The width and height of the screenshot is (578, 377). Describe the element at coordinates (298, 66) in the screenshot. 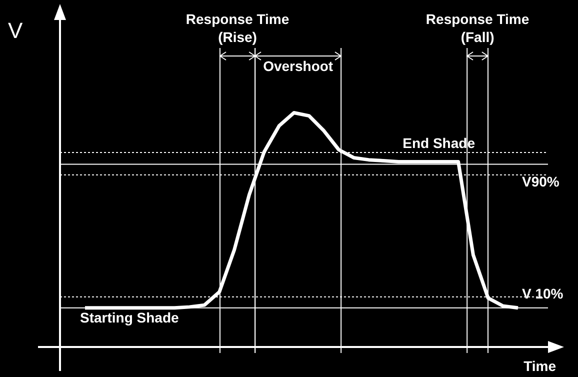

I see `text: Overshoot` at that location.